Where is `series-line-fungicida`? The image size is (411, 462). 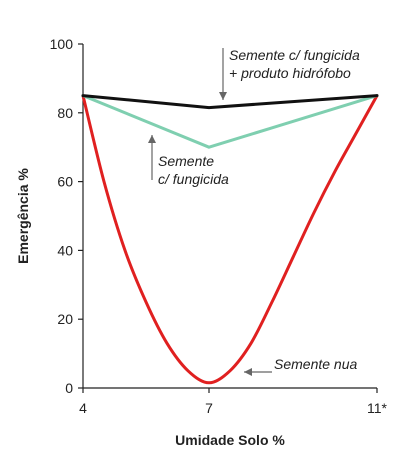 series-line-fungicida is located at coordinates (230, 121).